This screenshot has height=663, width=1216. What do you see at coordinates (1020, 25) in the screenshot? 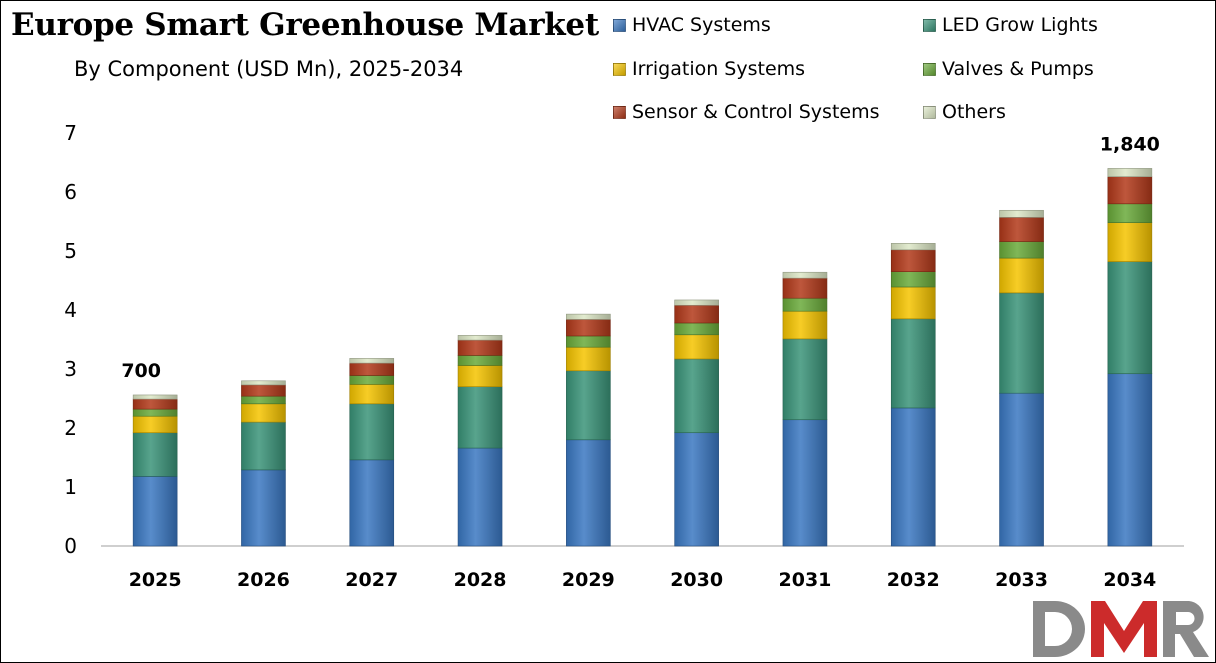
I see `legend-label-led: LED Grow Lights` at bounding box center [1020, 25].